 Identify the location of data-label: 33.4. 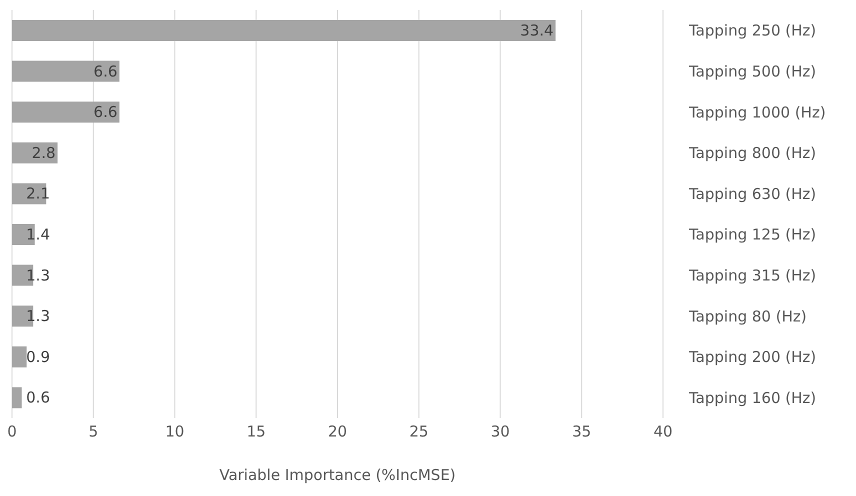
(537, 31).